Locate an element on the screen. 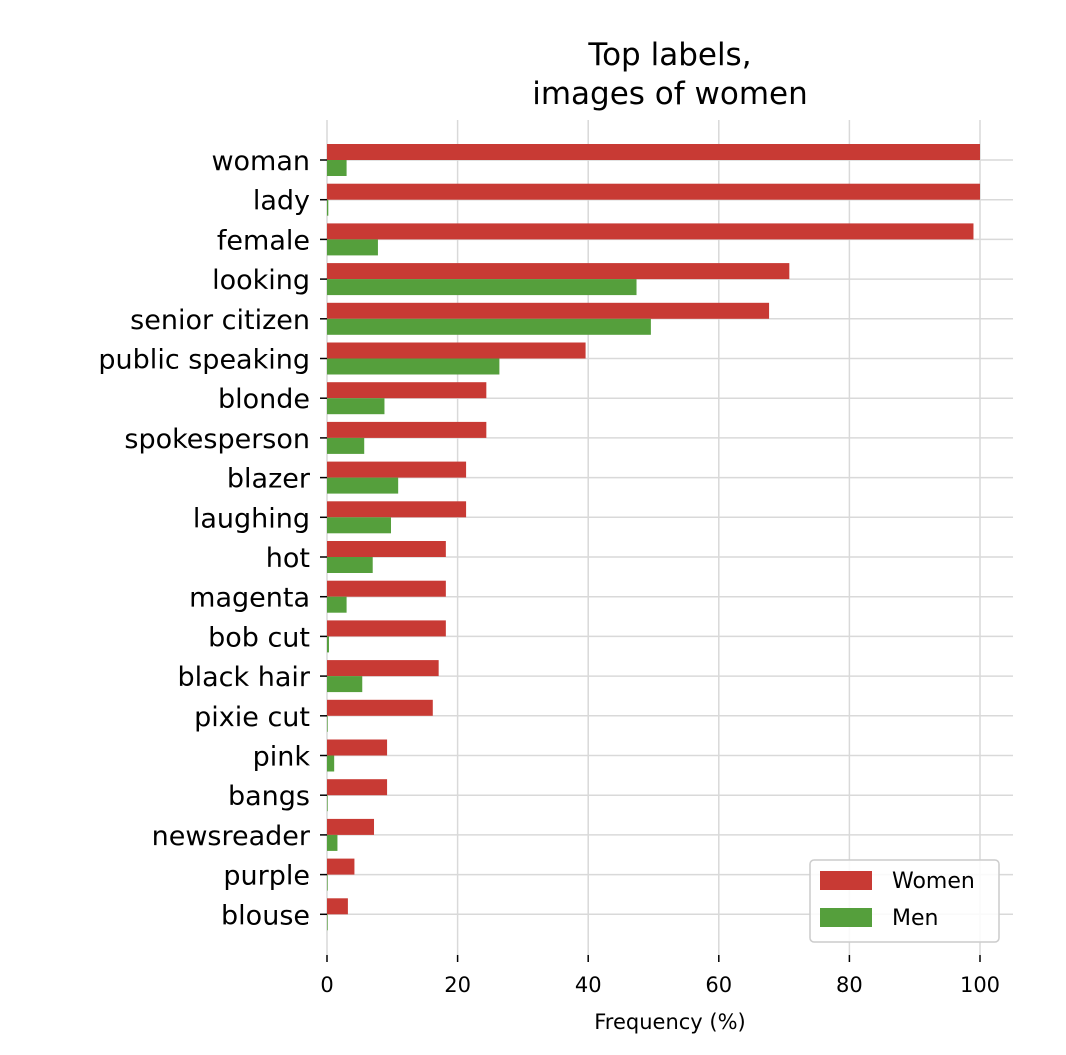 The height and width of the screenshot is (1055, 1066). category-label: laughing is located at coordinates (251, 518).